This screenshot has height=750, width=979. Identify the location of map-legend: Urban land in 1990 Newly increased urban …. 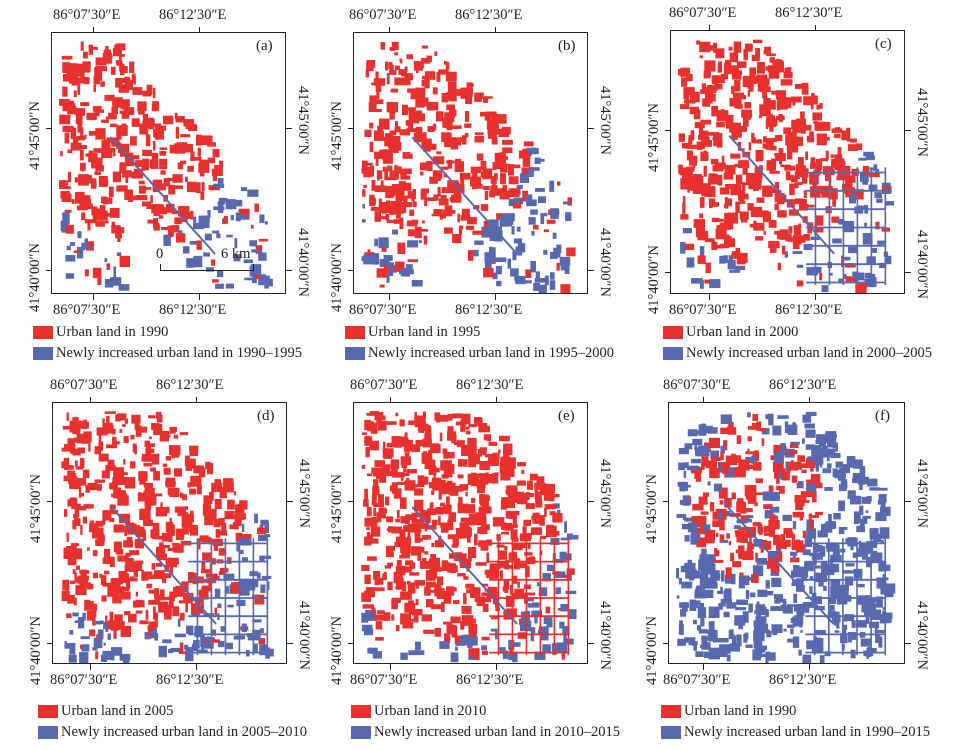
(795, 722).